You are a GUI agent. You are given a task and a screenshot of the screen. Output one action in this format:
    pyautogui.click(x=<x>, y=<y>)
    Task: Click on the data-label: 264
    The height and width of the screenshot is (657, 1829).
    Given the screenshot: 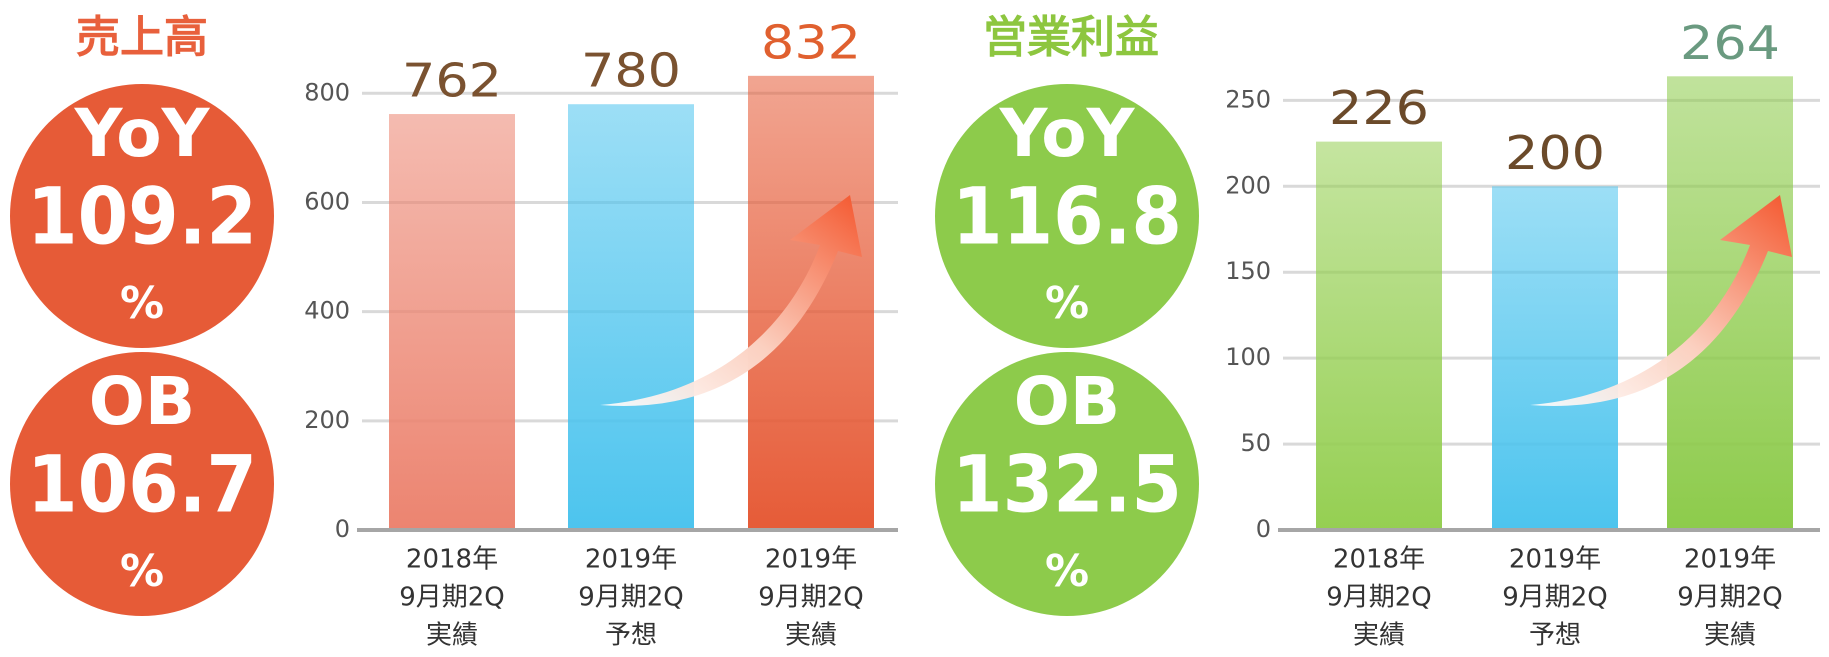 What is the action you would take?
    pyautogui.click(x=1730, y=43)
    